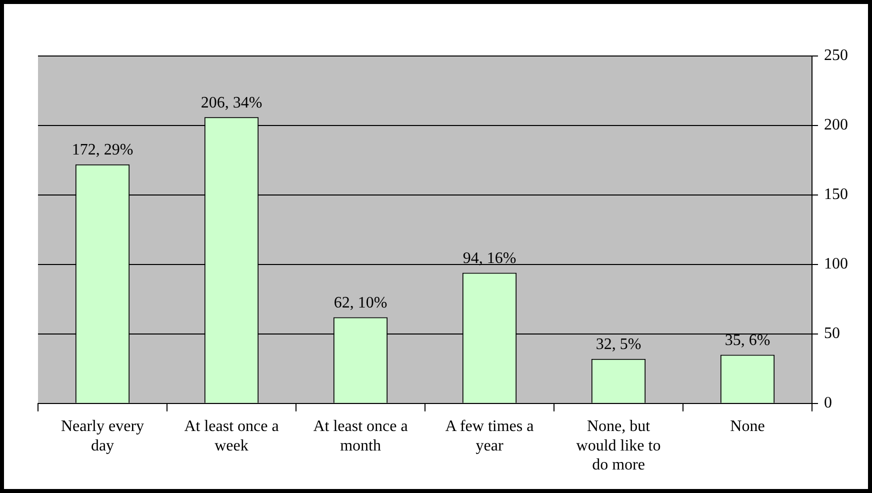 The height and width of the screenshot is (493, 872). Describe the element at coordinates (618, 446) in the screenshot. I see `x-tick-label: None, but would like to do more` at that location.